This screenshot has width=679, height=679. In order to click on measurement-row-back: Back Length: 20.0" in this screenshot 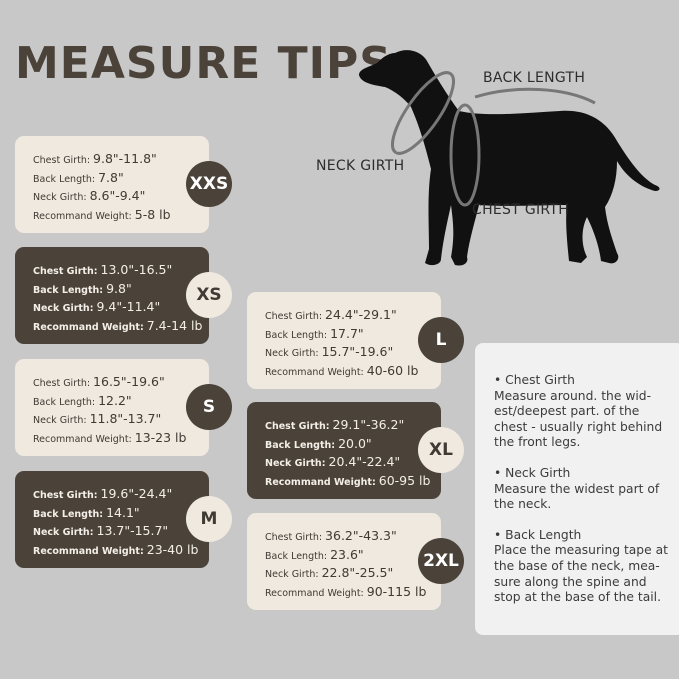, I will do `click(353, 442)`.